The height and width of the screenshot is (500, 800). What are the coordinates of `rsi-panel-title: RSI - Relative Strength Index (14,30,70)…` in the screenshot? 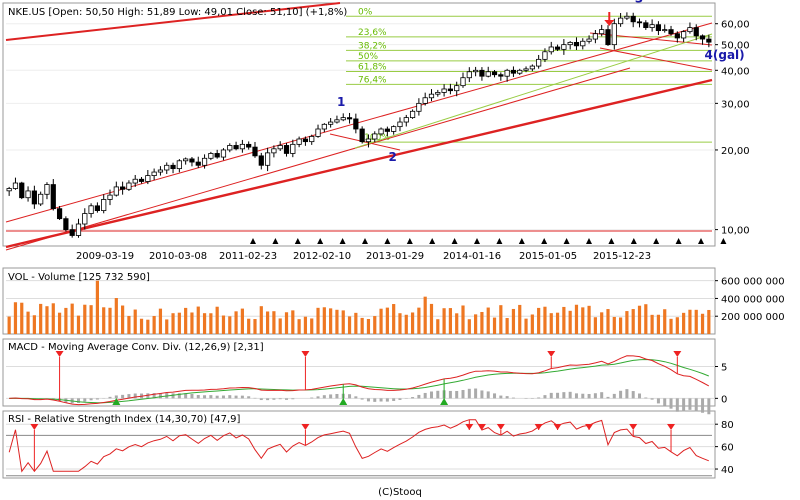 It's located at (124, 419).